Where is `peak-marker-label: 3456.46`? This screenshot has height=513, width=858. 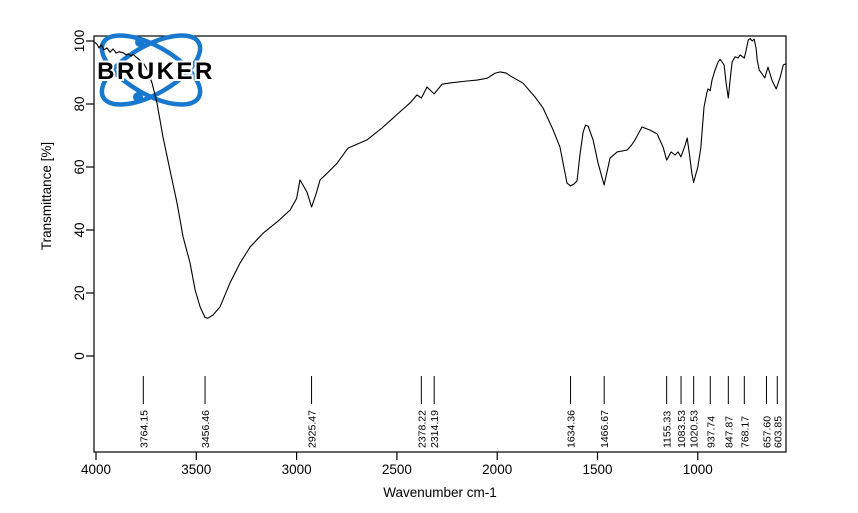 peak-marker-label: 3456.46 is located at coordinates (206, 429).